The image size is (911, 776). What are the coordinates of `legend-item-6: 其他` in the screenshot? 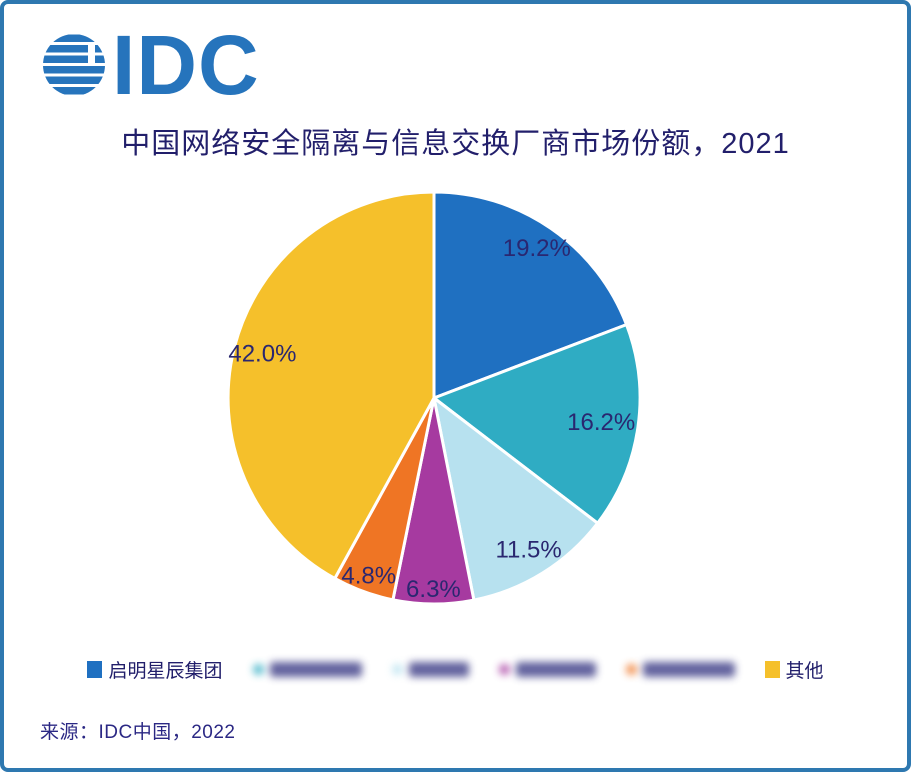 It's located at (794, 669).